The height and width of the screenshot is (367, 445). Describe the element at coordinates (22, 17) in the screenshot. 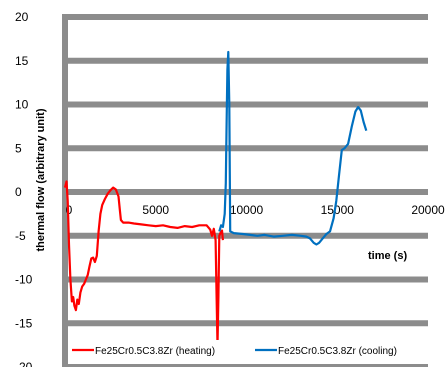

I see `y-tick-label-0: 20` at that location.